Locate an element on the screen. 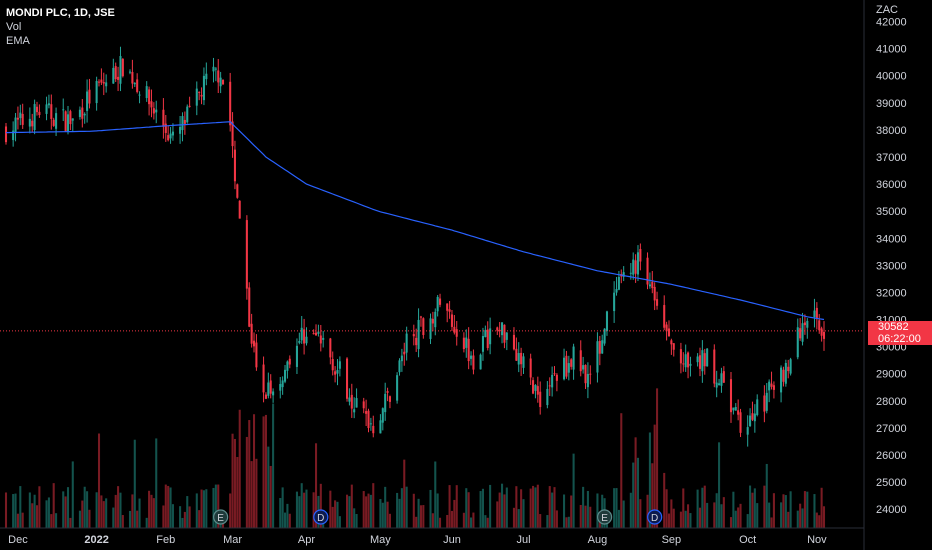  time-axis: Dec 2022 Feb Mar Apr May Jun Jul Aug Sep Oct Nov is located at coordinates (432, 536).